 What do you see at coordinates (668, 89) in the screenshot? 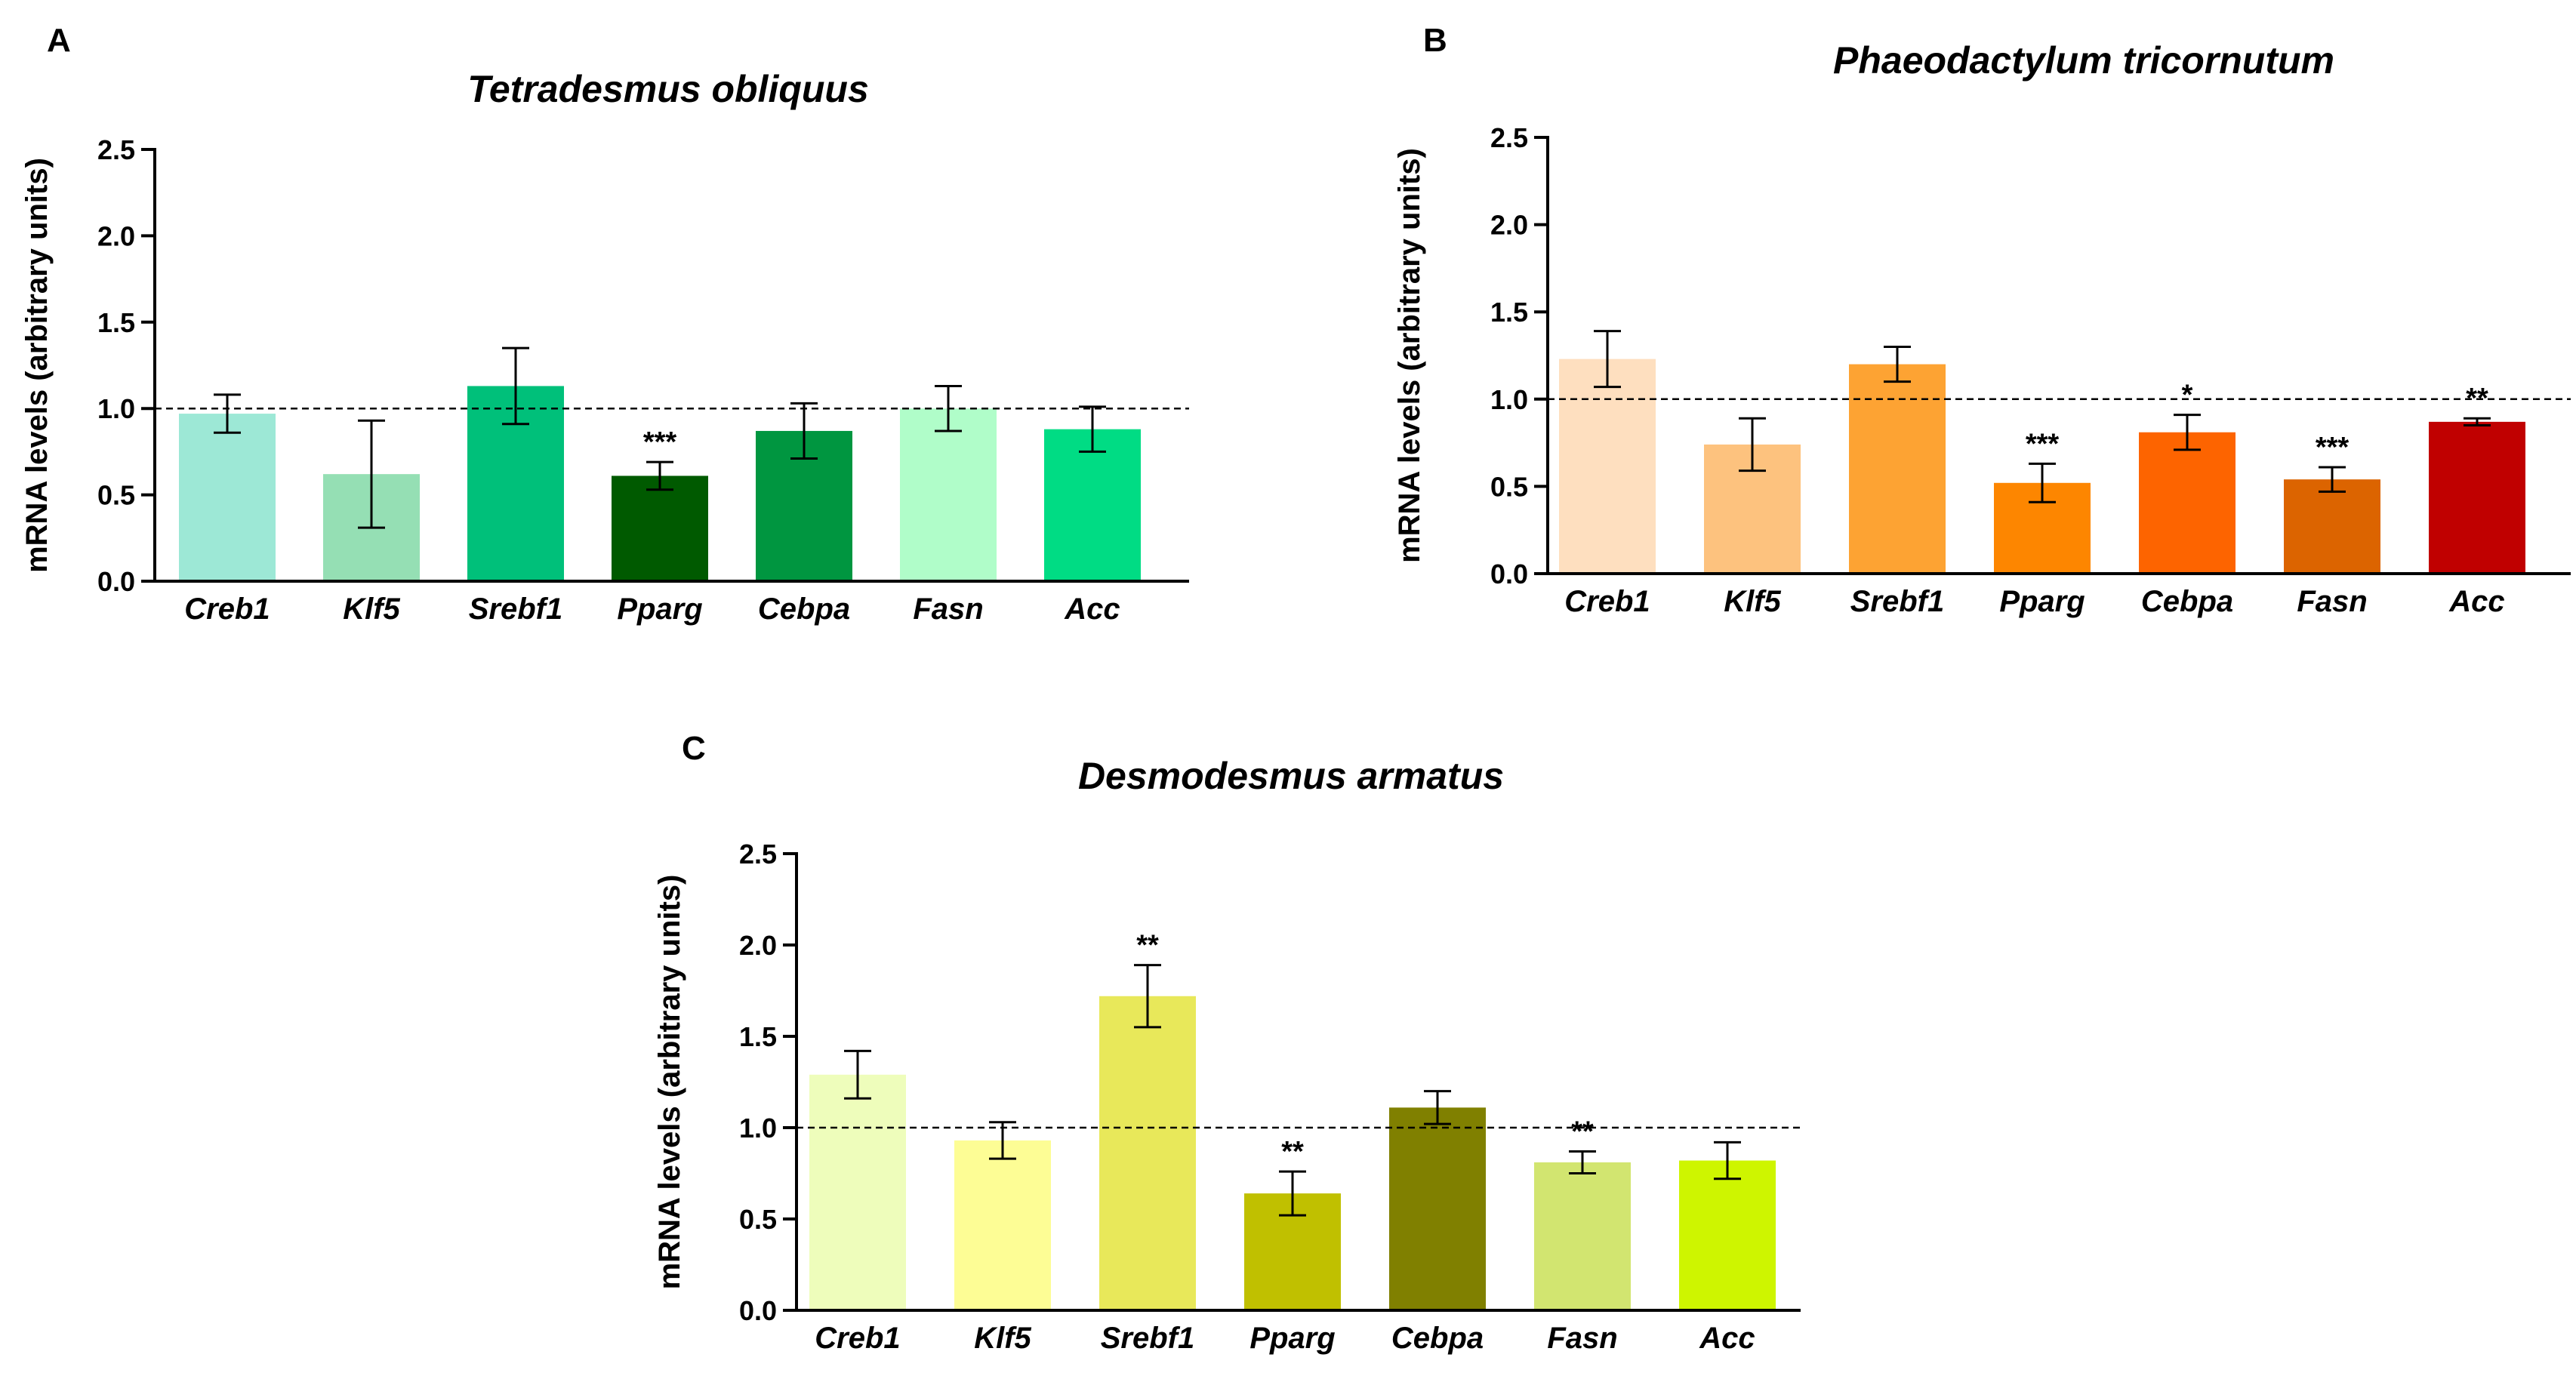
I see `chart-title: Tetradesmus obliquus` at bounding box center [668, 89].